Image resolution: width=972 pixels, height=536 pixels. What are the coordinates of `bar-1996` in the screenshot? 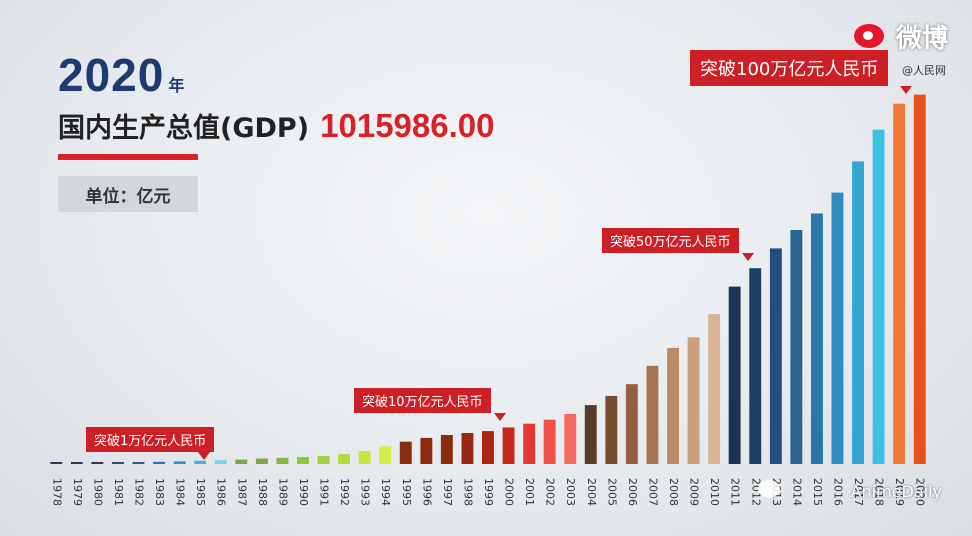 It's located at (426, 450).